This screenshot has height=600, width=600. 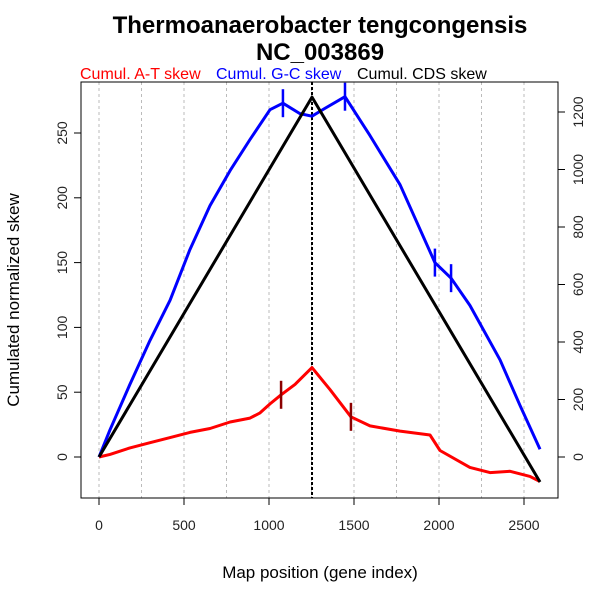 What do you see at coordinates (523, 525) in the screenshot?
I see `x-tick-label: 2500` at bounding box center [523, 525].